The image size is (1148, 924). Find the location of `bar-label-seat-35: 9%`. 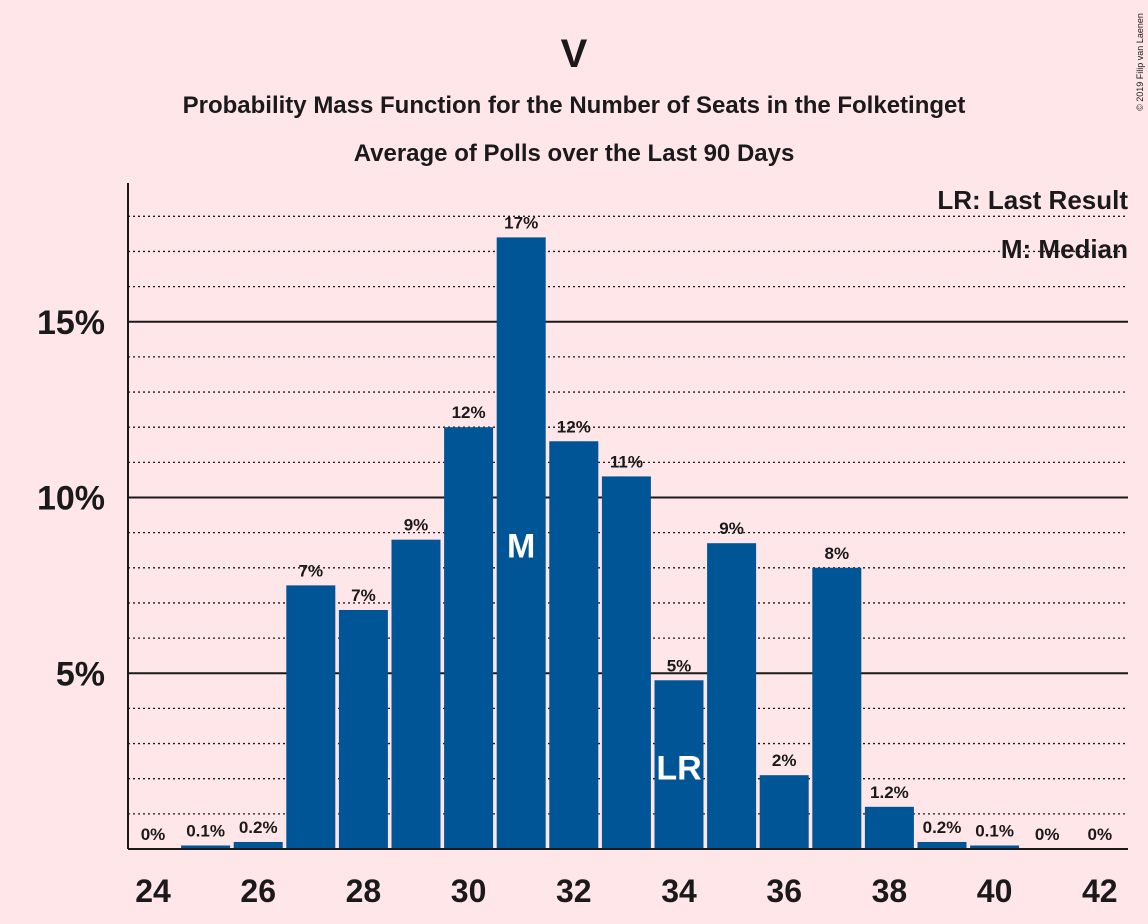

bar-label-seat-35: 9% is located at coordinates (731, 528).